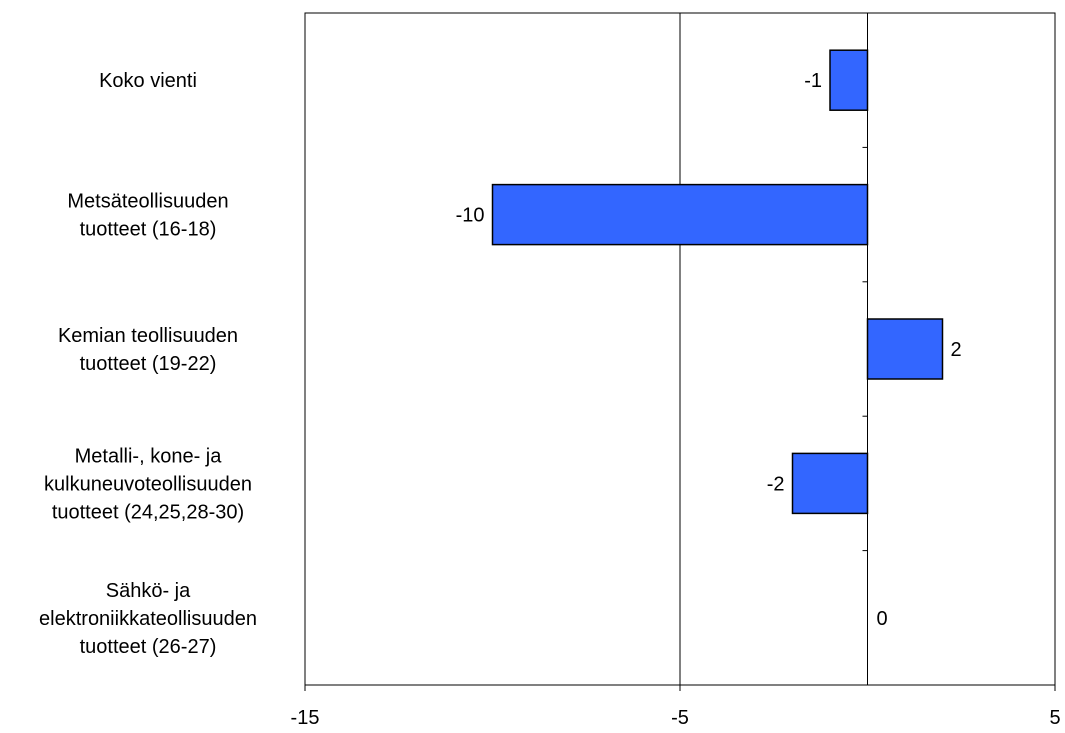 The width and height of the screenshot is (1065, 733). What do you see at coordinates (776, 484) in the screenshot?
I see `data-label: -2` at bounding box center [776, 484].